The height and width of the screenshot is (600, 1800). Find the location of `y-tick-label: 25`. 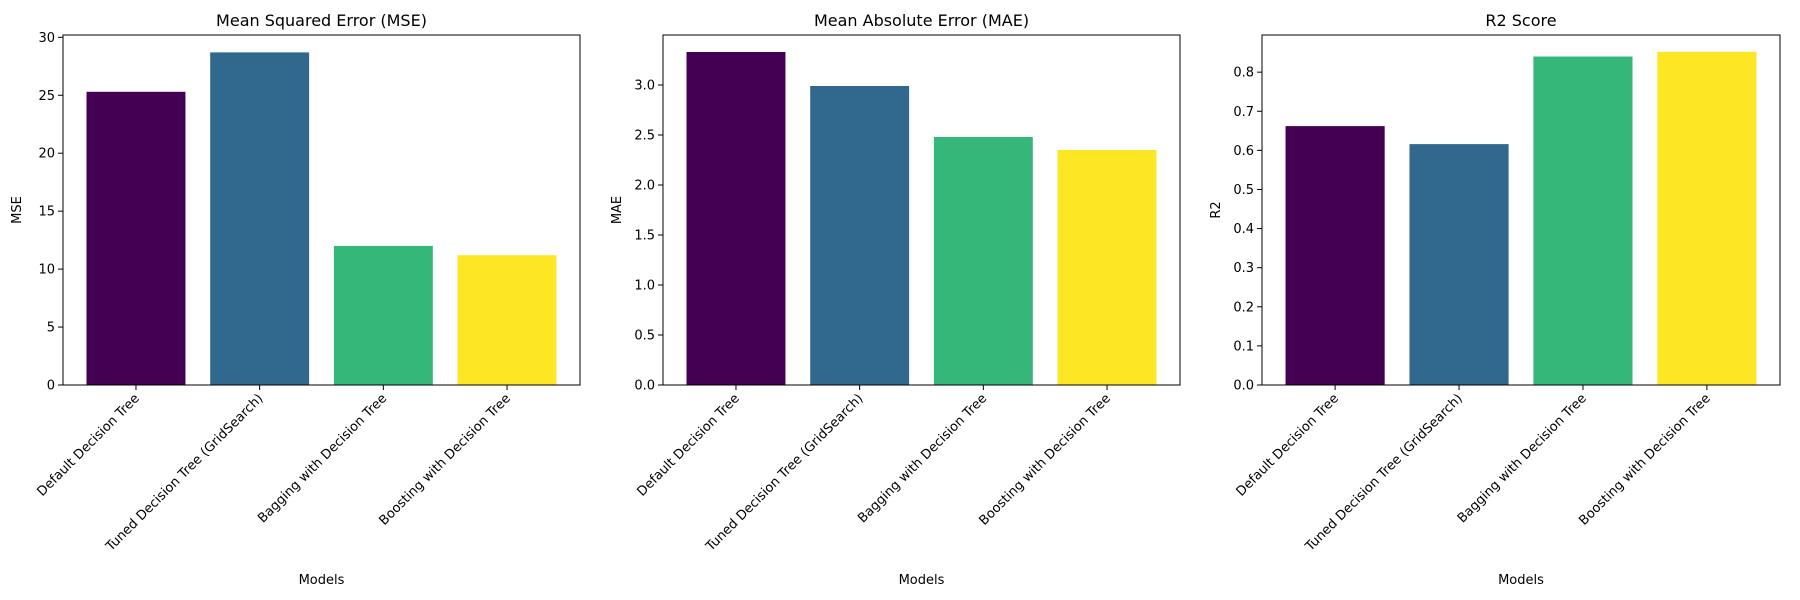

y-tick-label: 25 is located at coordinates (46, 96).